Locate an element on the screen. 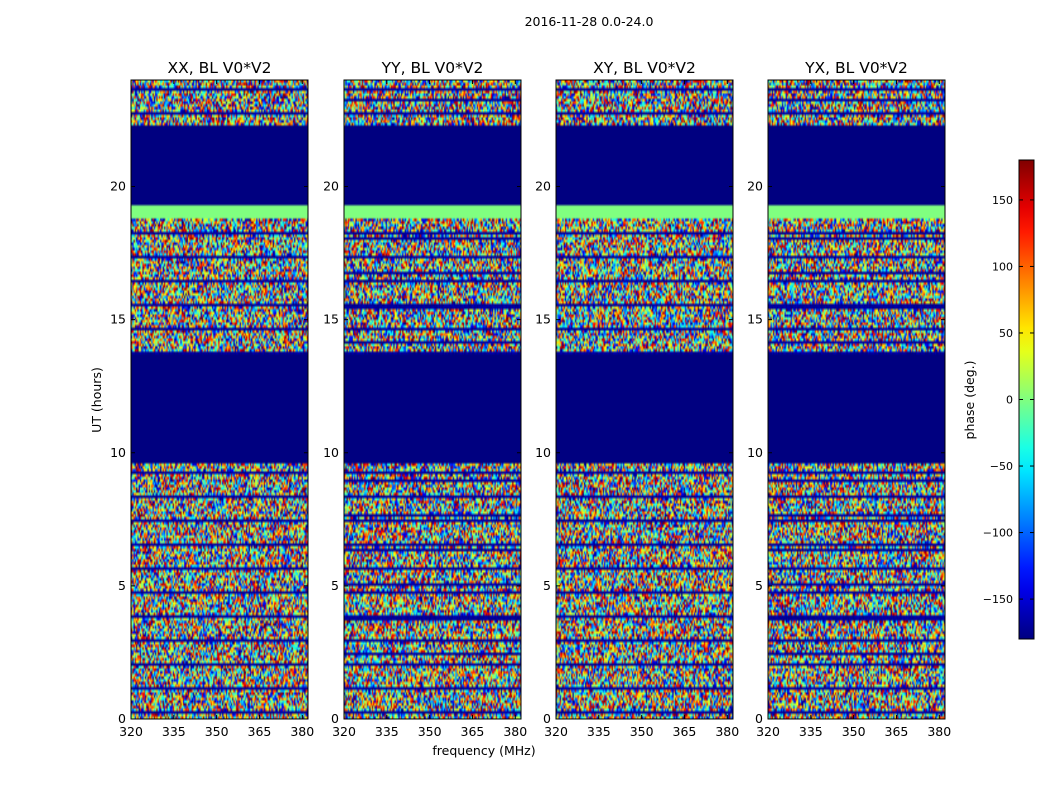 The image size is (1050, 800). x-axis-label: frequency (MHz) is located at coordinates (483, 750).